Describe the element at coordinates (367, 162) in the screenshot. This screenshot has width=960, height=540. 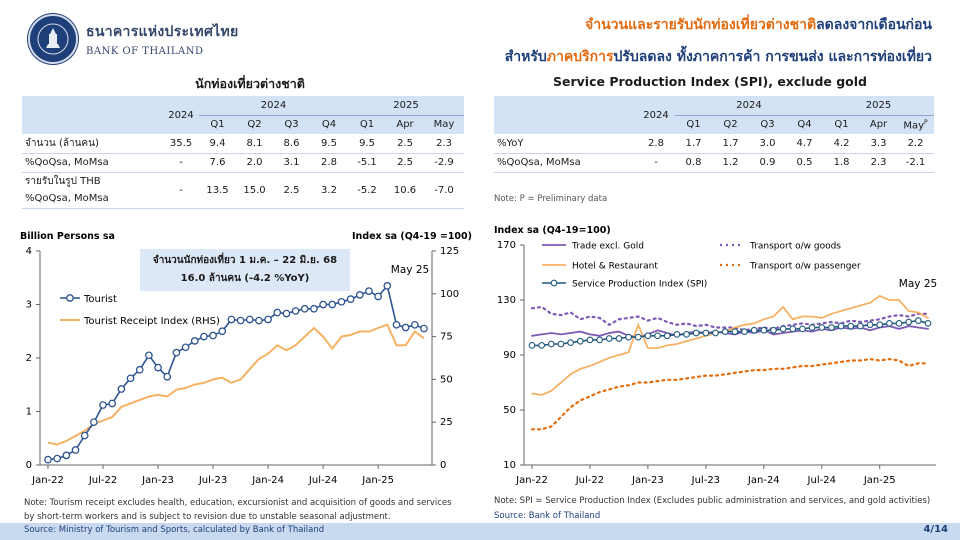
I see `table-cell: -5.1` at that location.